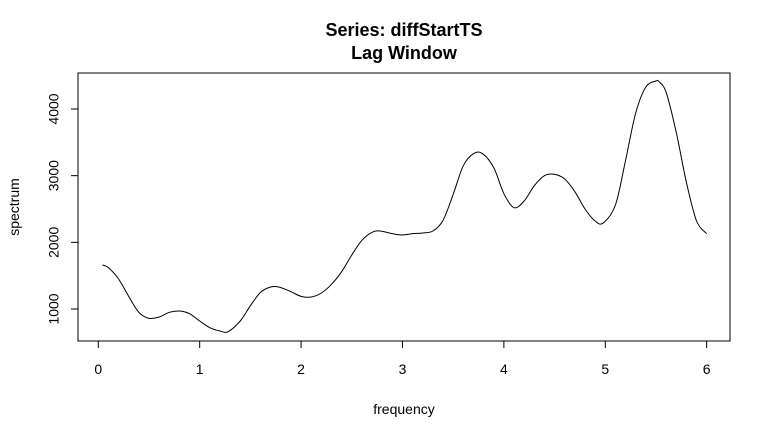 This screenshot has width=771, height=444. Describe the element at coordinates (54, 308) in the screenshot. I see `y-tick-label: 1000` at that location.